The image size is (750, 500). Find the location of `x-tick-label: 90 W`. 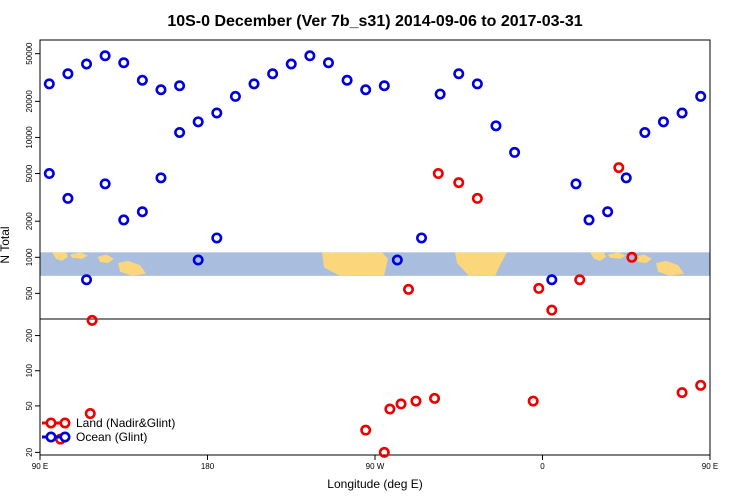

x-tick-label: 90 W is located at coordinates (375, 466).